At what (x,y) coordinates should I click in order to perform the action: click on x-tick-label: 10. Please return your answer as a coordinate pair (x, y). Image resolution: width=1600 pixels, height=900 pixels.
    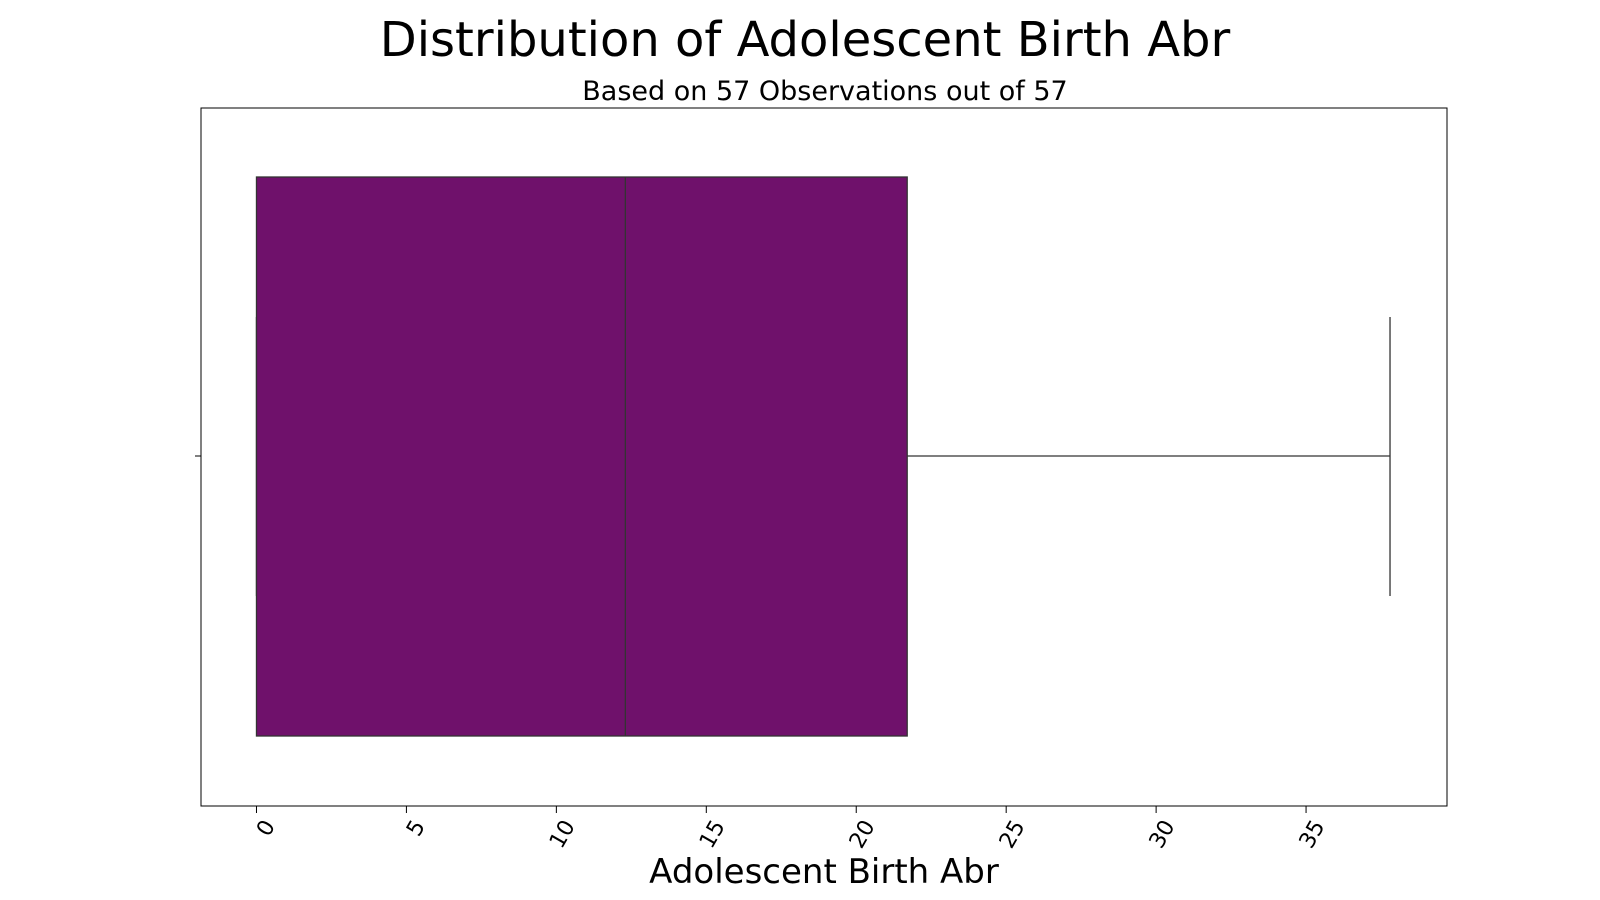
    Looking at the image, I should click on (563, 834).